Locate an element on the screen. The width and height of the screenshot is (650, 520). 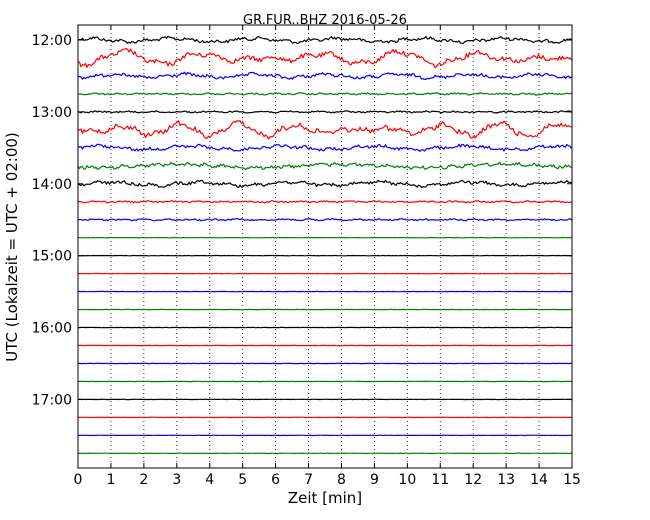
y-tick-label: 13:00 is located at coordinates (52, 113).